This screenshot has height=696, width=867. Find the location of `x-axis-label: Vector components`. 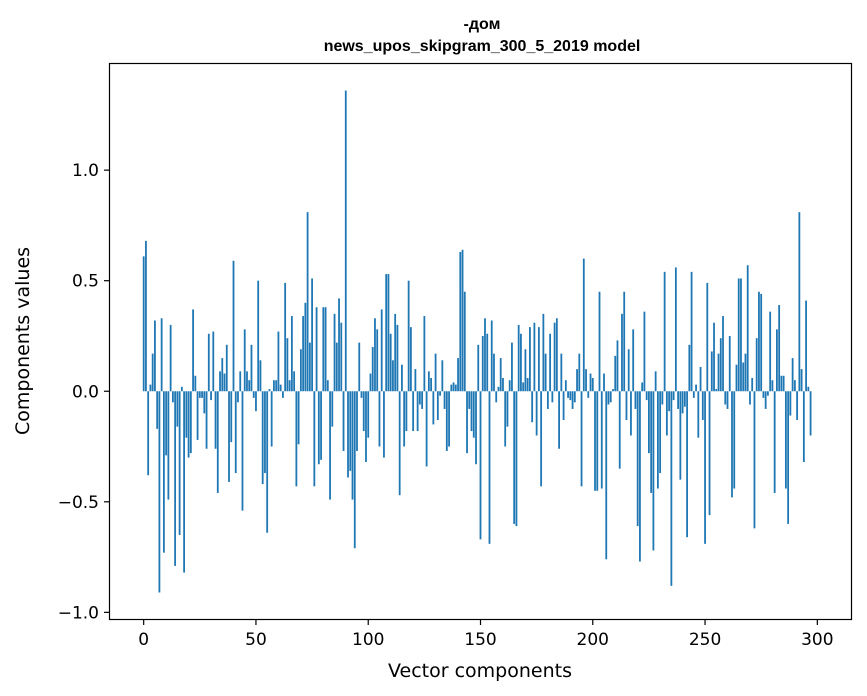

x-axis-label: Vector components is located at coordinates (480, 671).